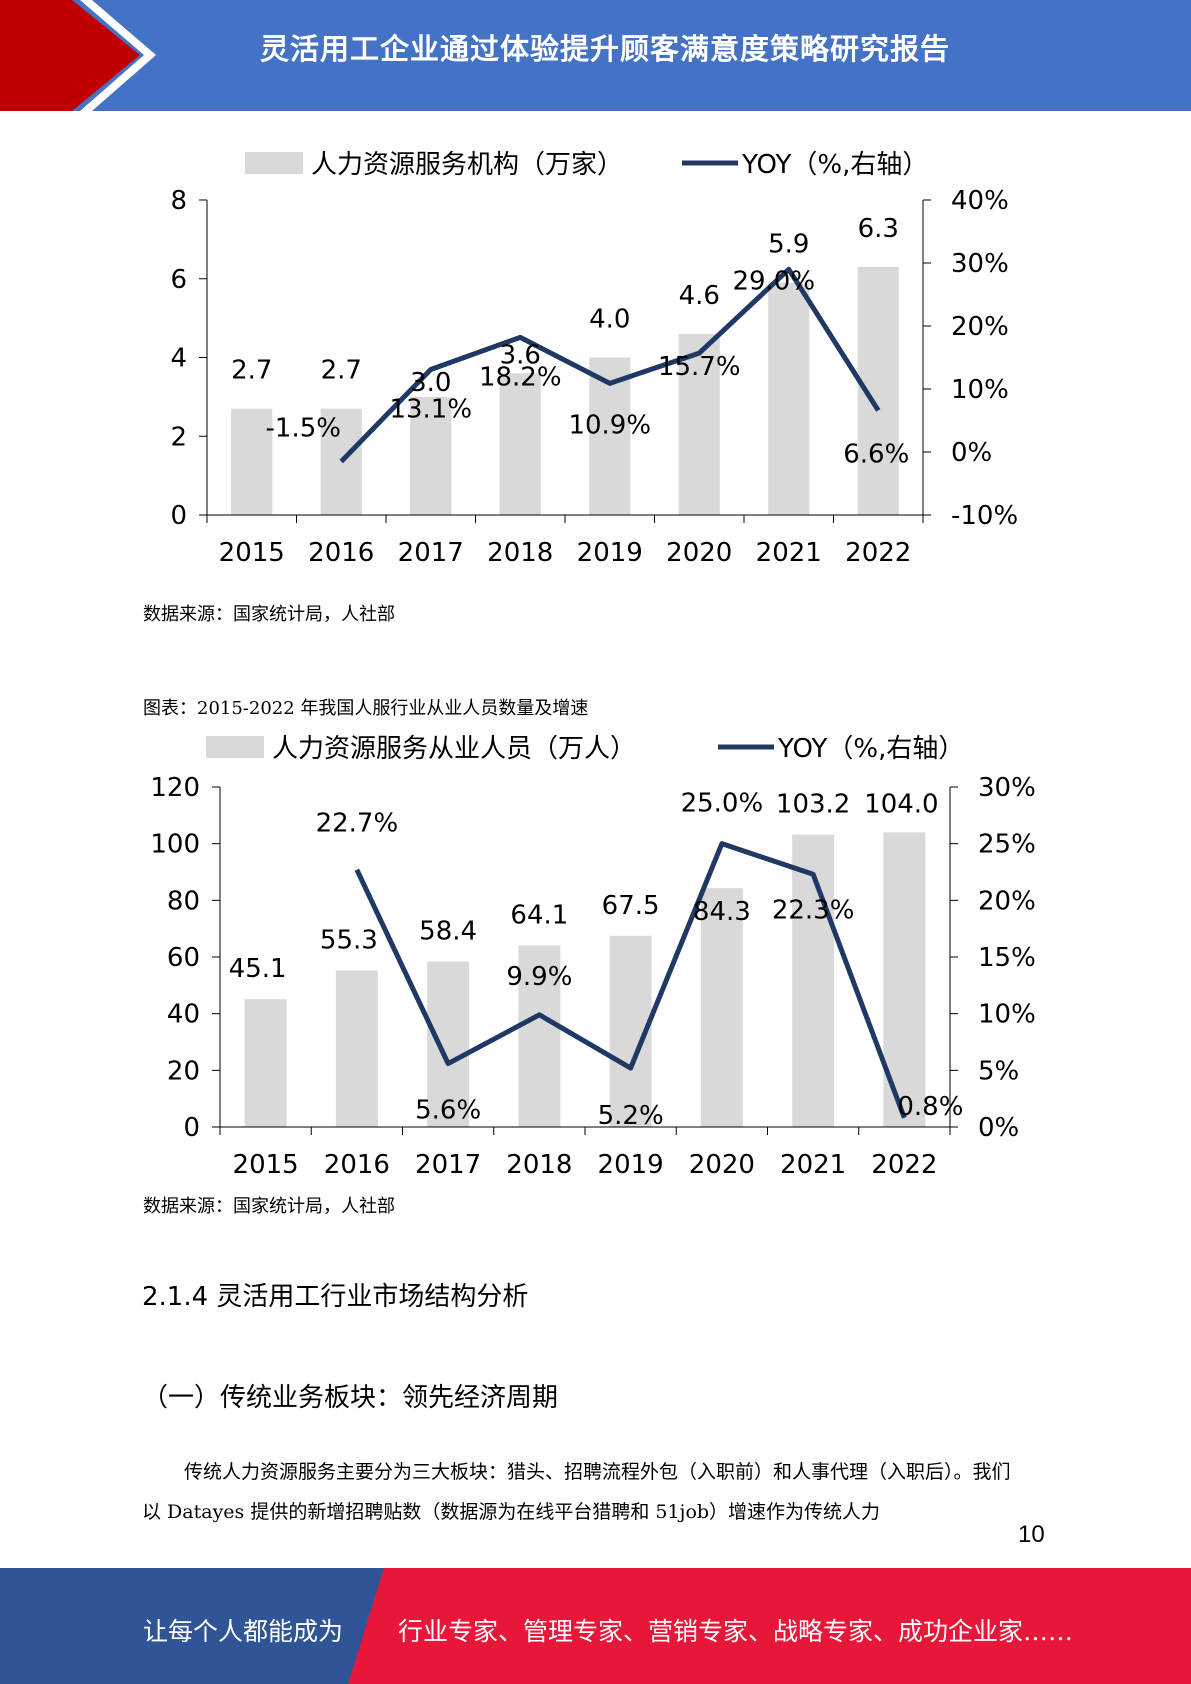 The height and width of the screenshot is (1684, 1191). I want to click on header-title: 灵活用工企业通过体验提升顾客满意度策略研究报告, so click(605, 49).